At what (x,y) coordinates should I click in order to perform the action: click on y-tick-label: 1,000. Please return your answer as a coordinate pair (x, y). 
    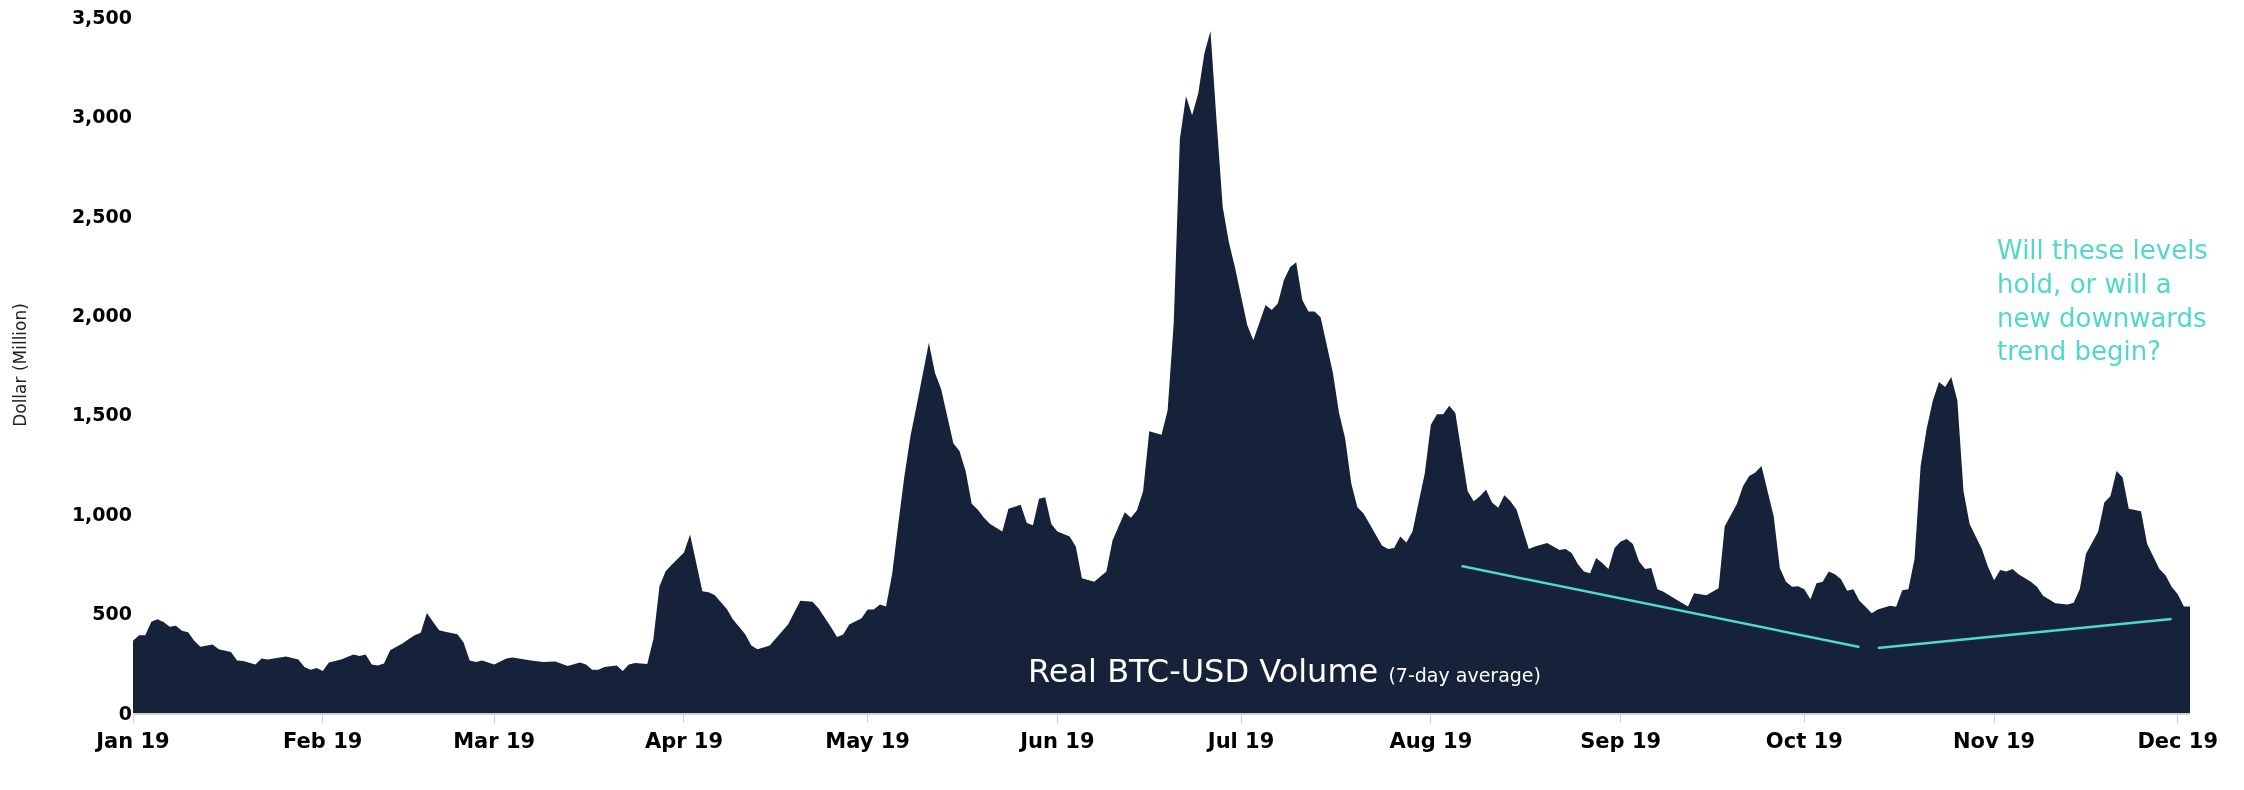
    Looking at the image, I should click on (101, 513).